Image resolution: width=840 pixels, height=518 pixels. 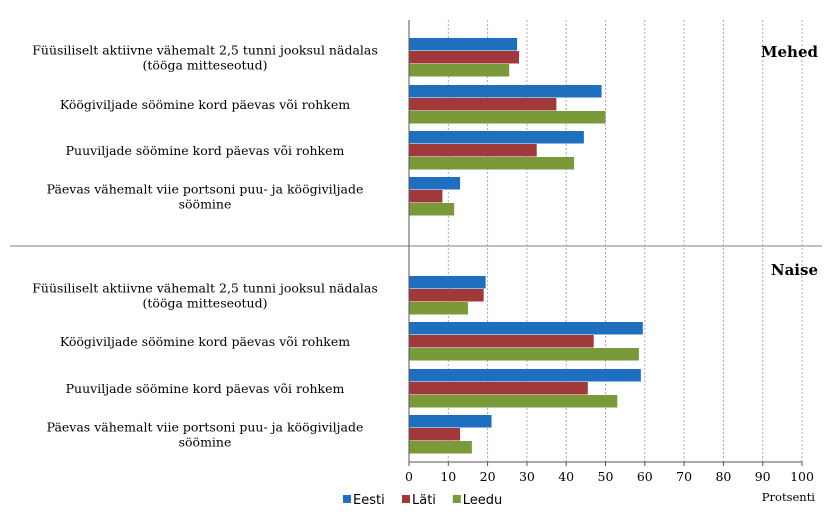 I want to click on legend: Eesti Läti Leedu, so click(x=422, y=500).